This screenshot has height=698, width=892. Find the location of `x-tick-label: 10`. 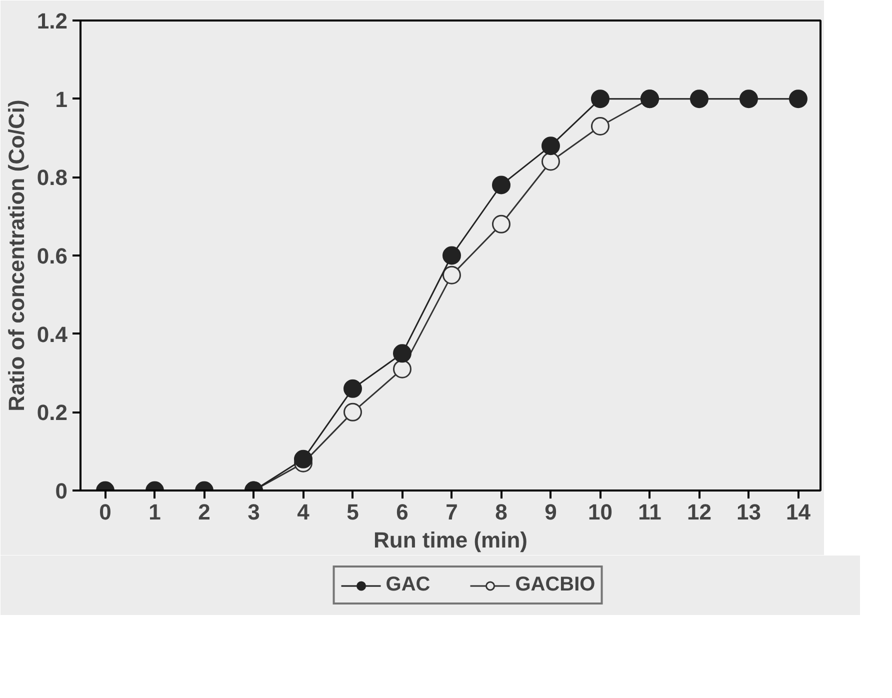

x-tick-label: 10 is located at coordinates (600, 512).